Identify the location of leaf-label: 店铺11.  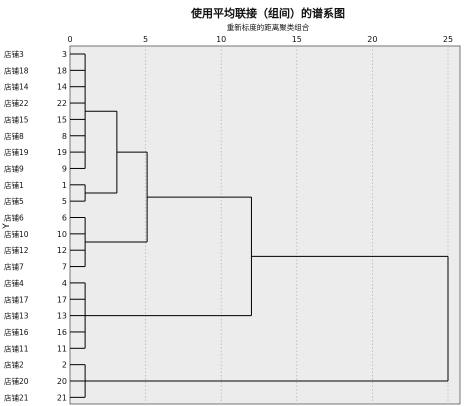
(16, 348).